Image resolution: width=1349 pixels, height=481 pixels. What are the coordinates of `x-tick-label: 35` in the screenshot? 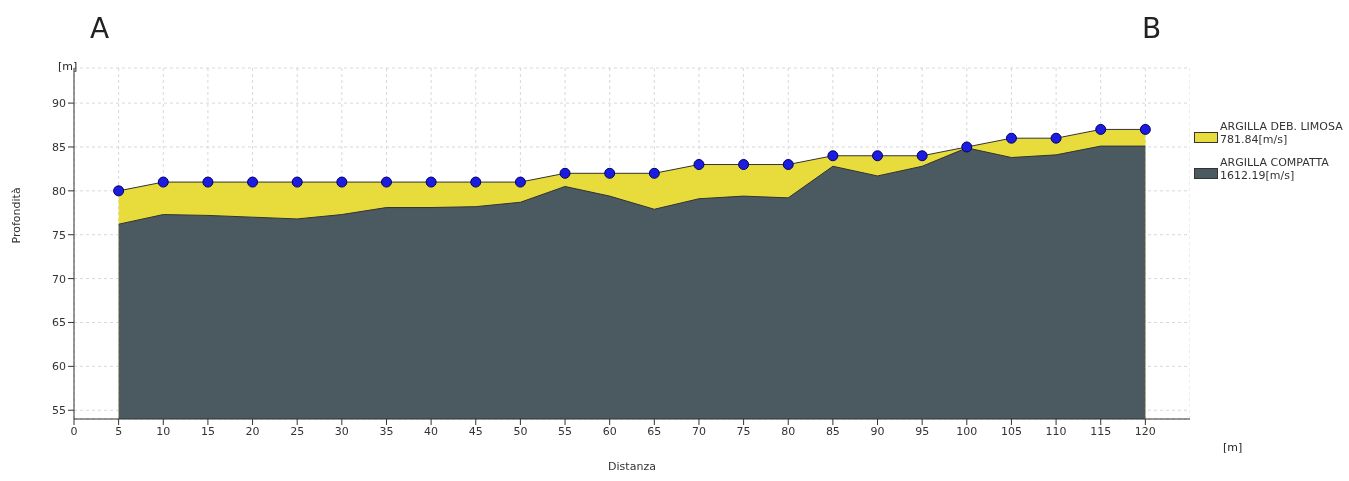 It's located at (386, 431).